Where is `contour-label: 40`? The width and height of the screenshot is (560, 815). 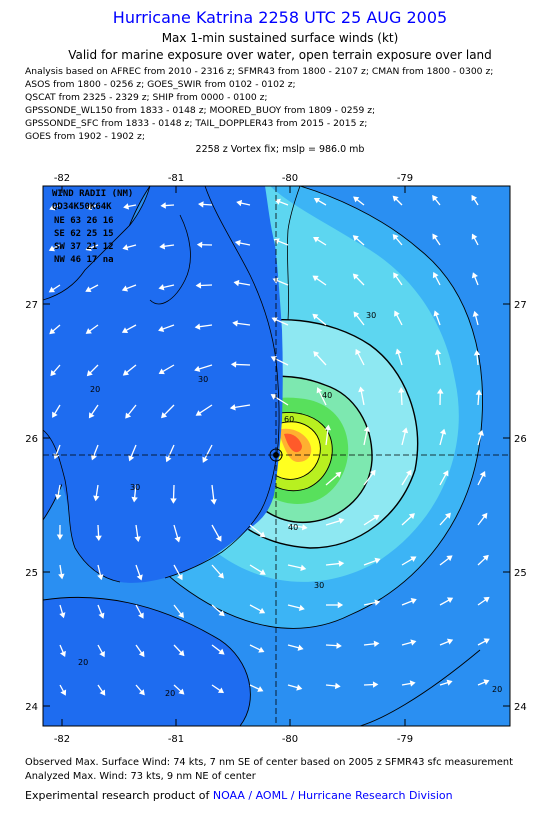 contour-label: 40 is located at coordinates (327, 395).